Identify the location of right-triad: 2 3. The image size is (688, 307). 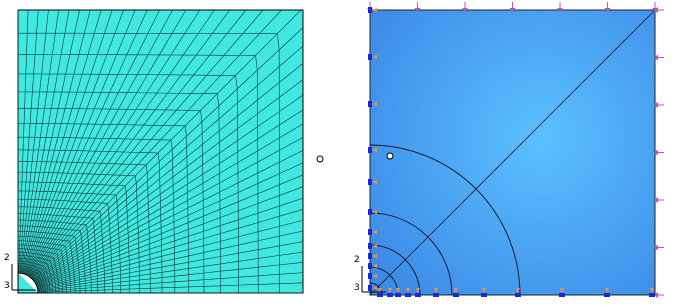
(370, 274).